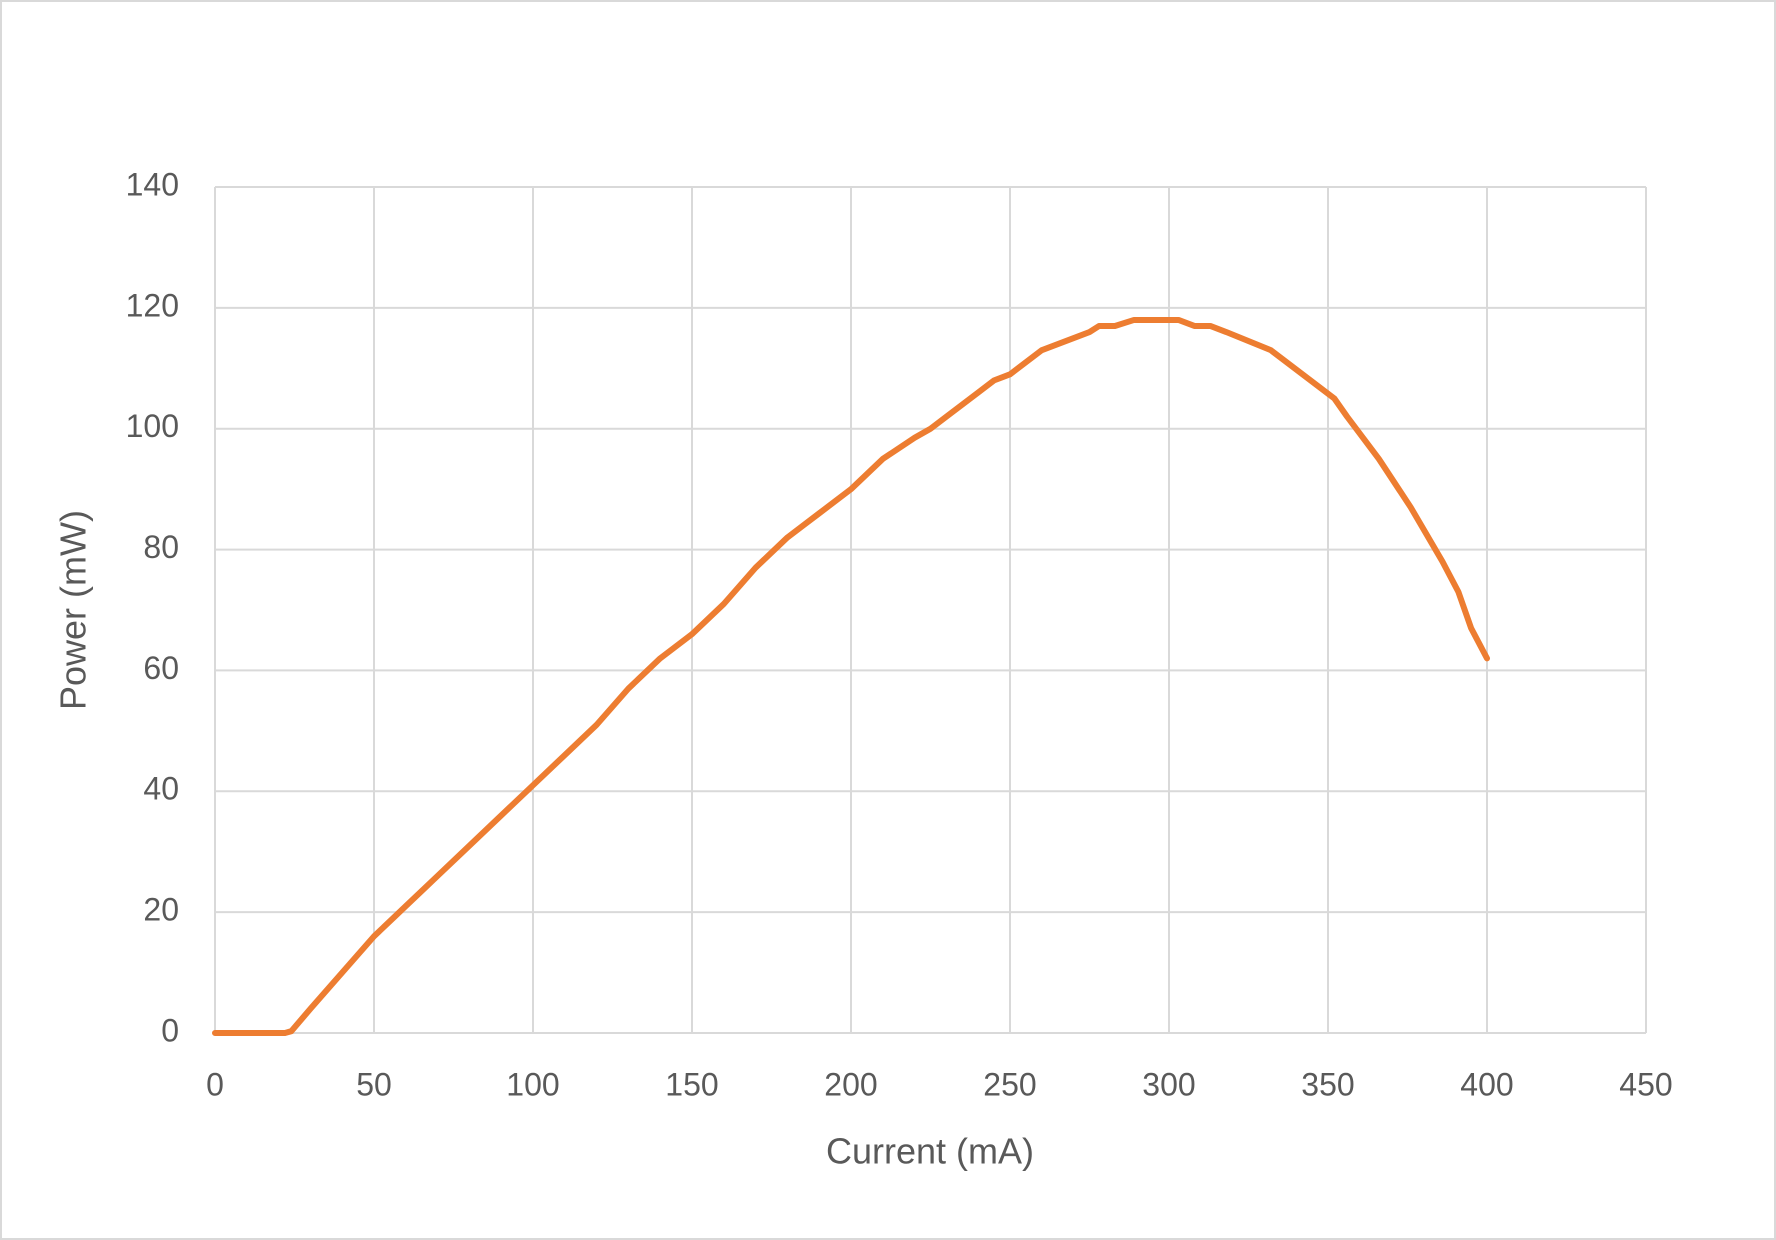 The width and height of the screenshot is (1776, 1240). I want to click on x-tick-label: 450, so click(1645, 1084).